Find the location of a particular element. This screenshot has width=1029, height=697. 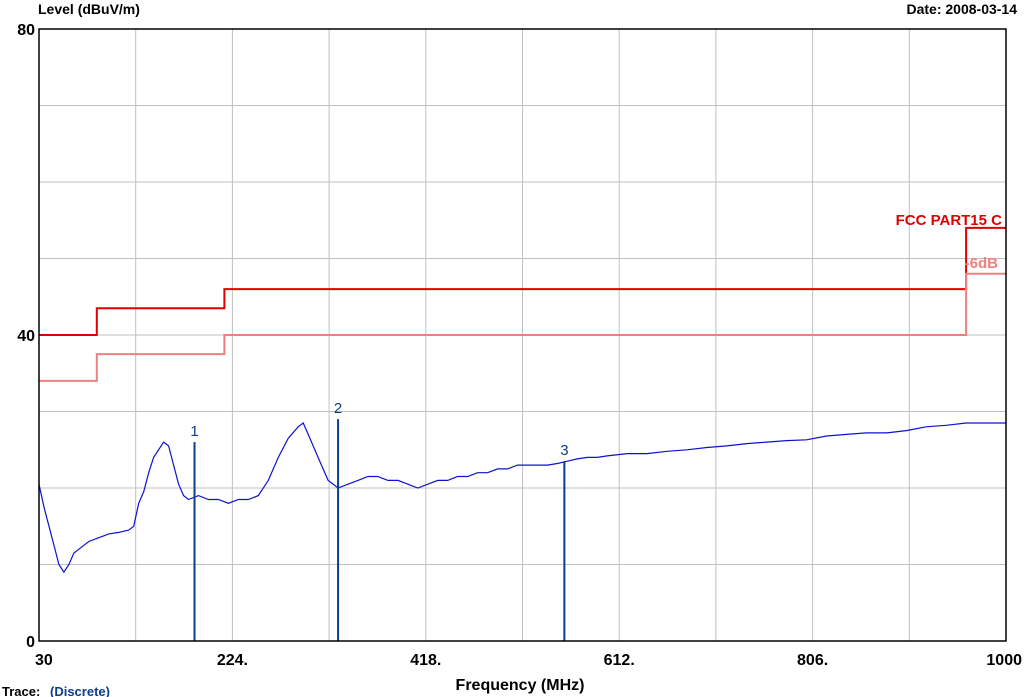

legend-limit-label: FCC PART15 C is located at coordinates (949, 220).